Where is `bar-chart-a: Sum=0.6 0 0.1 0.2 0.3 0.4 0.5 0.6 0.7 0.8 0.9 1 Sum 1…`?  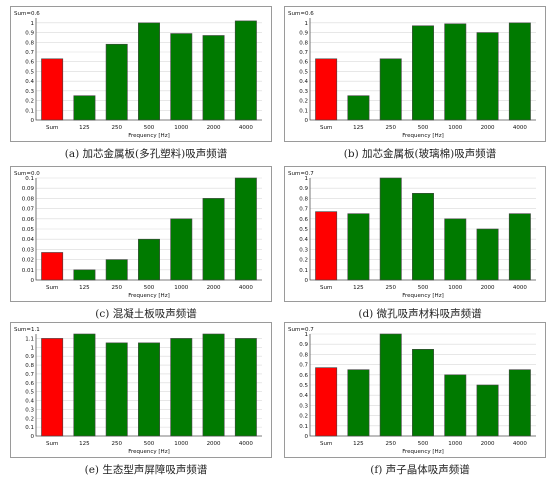
bar-chart-a: Sum=0.6 0 0.1 0.2 0.3 0.4 0.5 0.6 0.7 0.8 0.9 1 Sum 1… is located at coordinates (138, 75).